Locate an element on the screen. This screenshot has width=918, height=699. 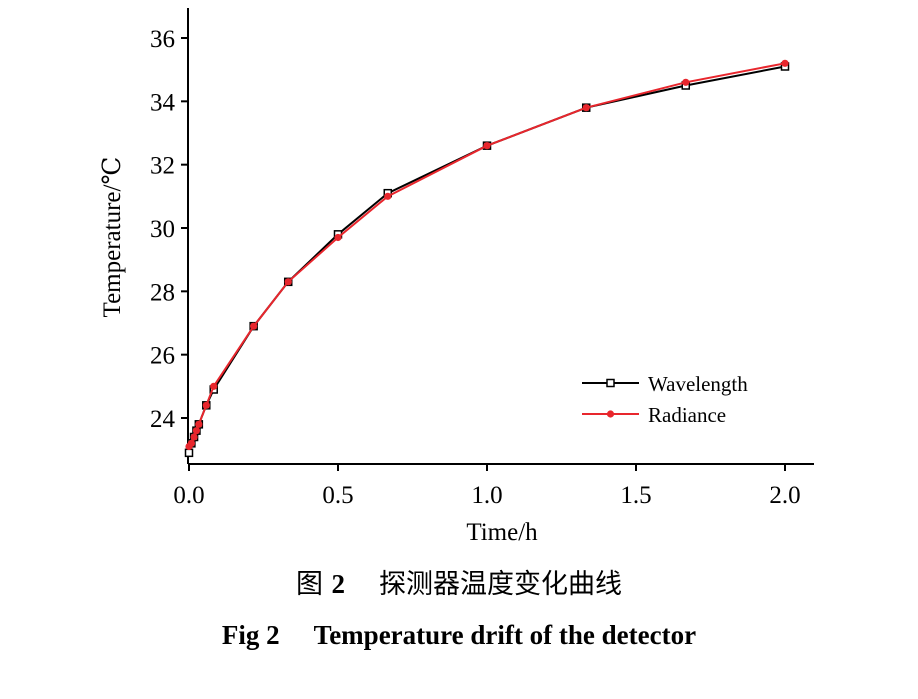
y-tick-label: 36 is located at coordinates (162, 39).